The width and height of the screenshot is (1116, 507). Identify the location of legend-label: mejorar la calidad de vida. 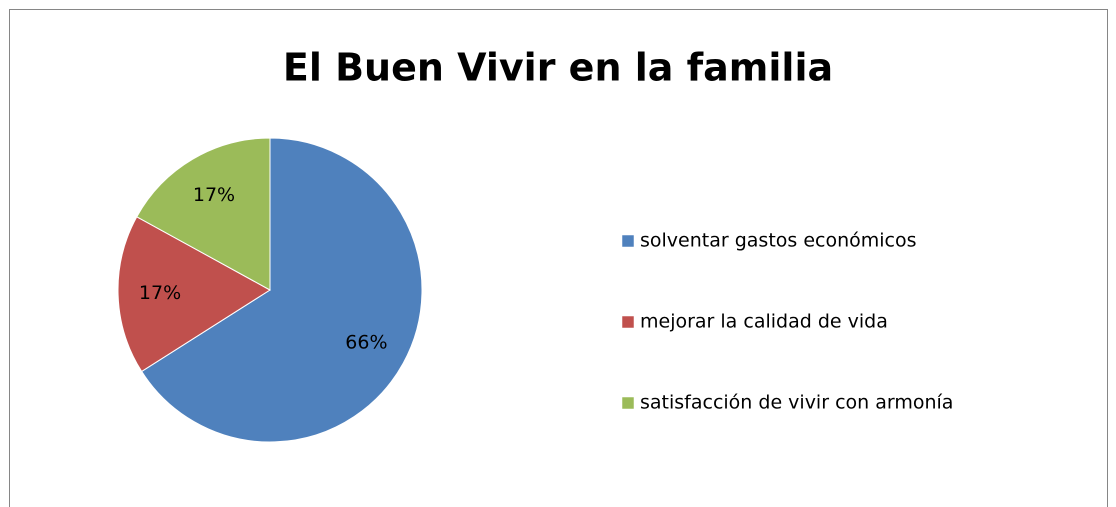
(764, 322).